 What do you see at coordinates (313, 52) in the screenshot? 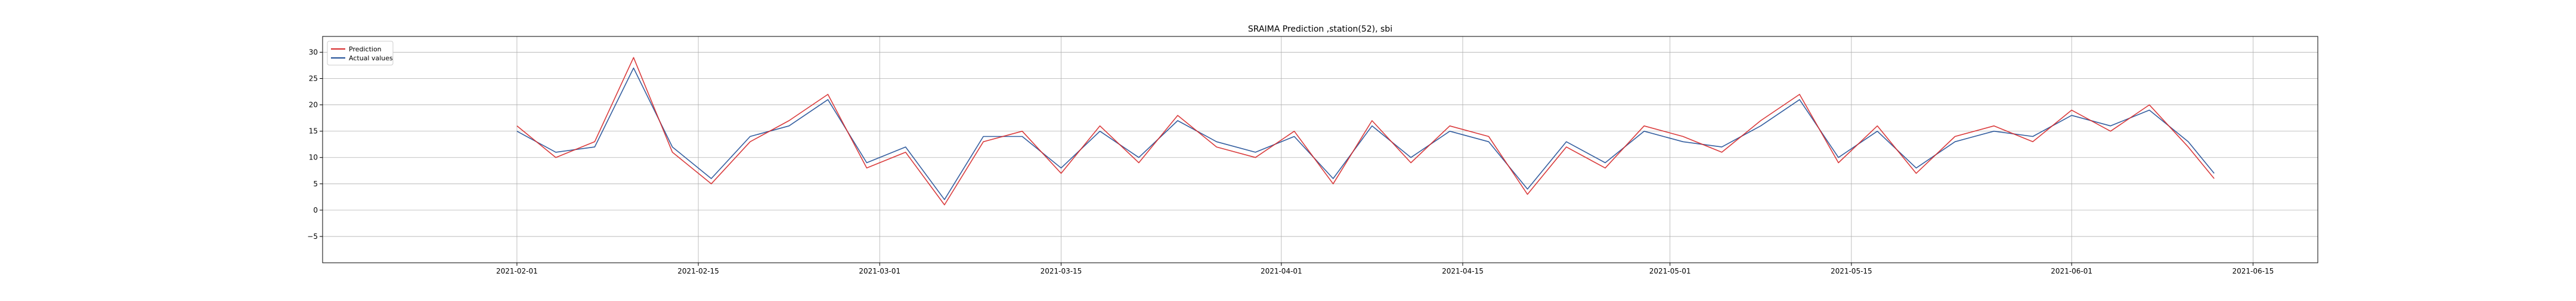
I see `y-tick-label: 30` at bounding box center [313, 52].